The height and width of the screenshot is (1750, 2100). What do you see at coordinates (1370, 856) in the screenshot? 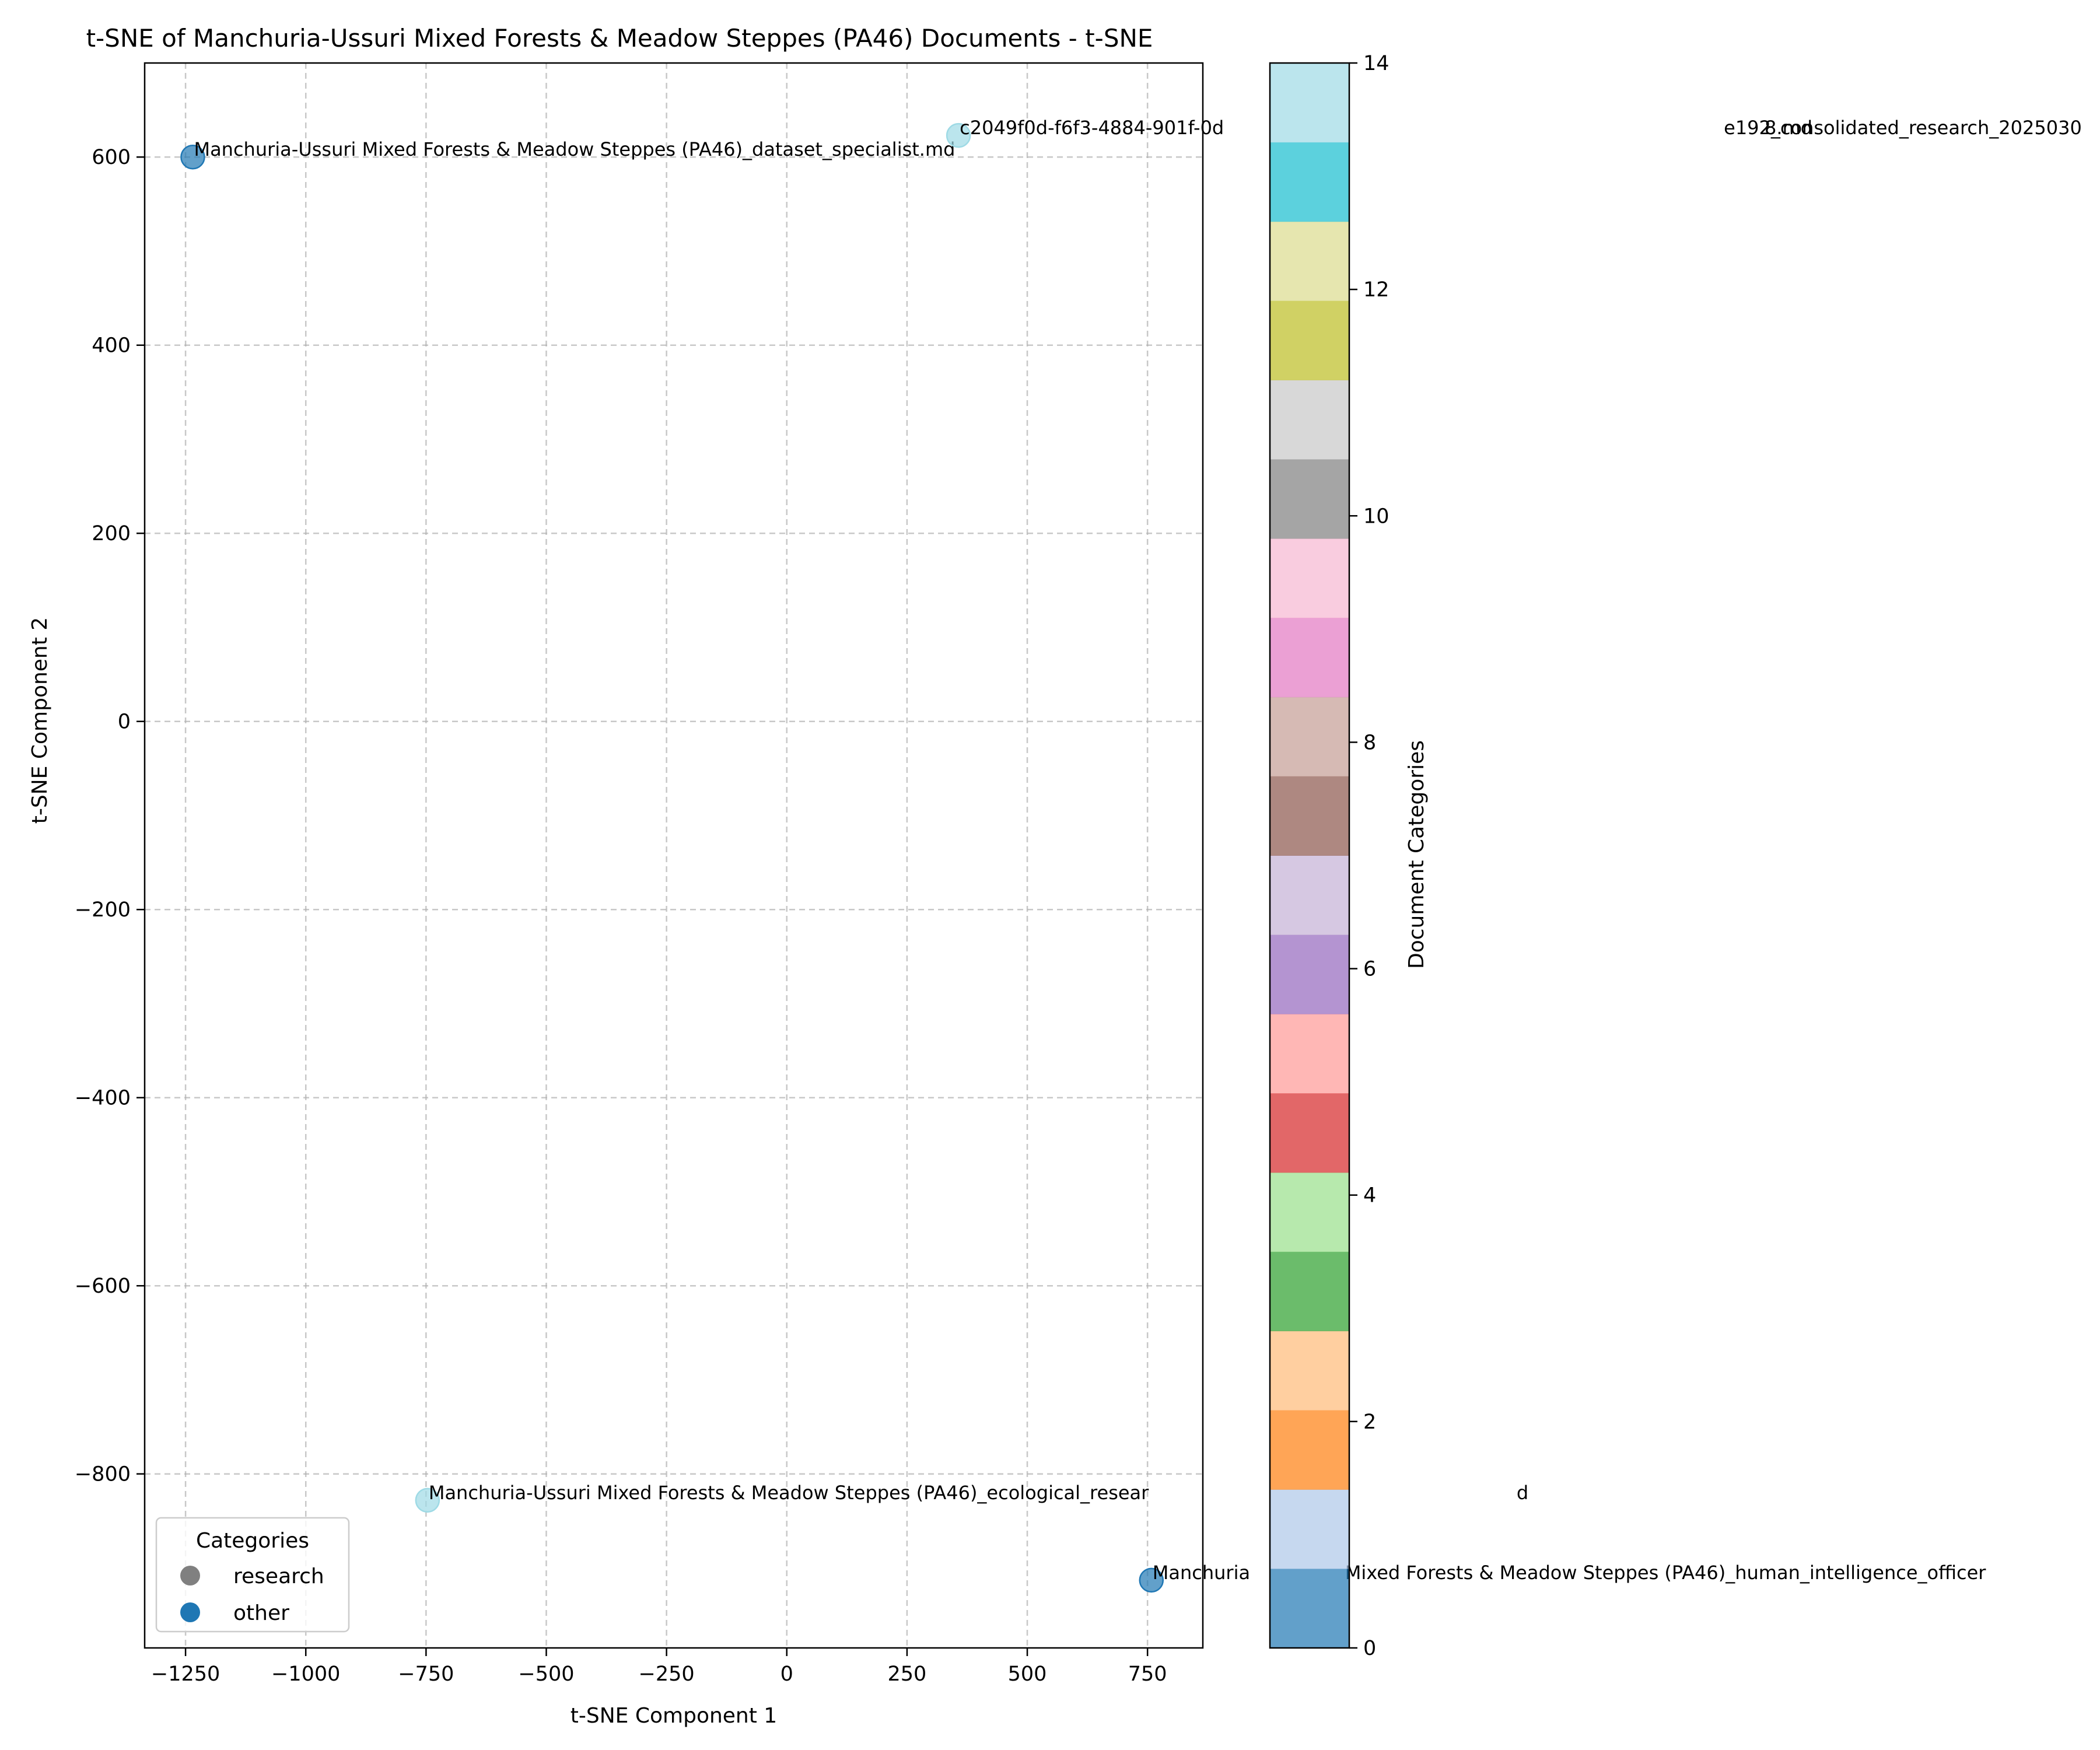
I see `colorbar-ticks: 0 2 4 6 8 10 12 14` at bounding box center [1370, 856].